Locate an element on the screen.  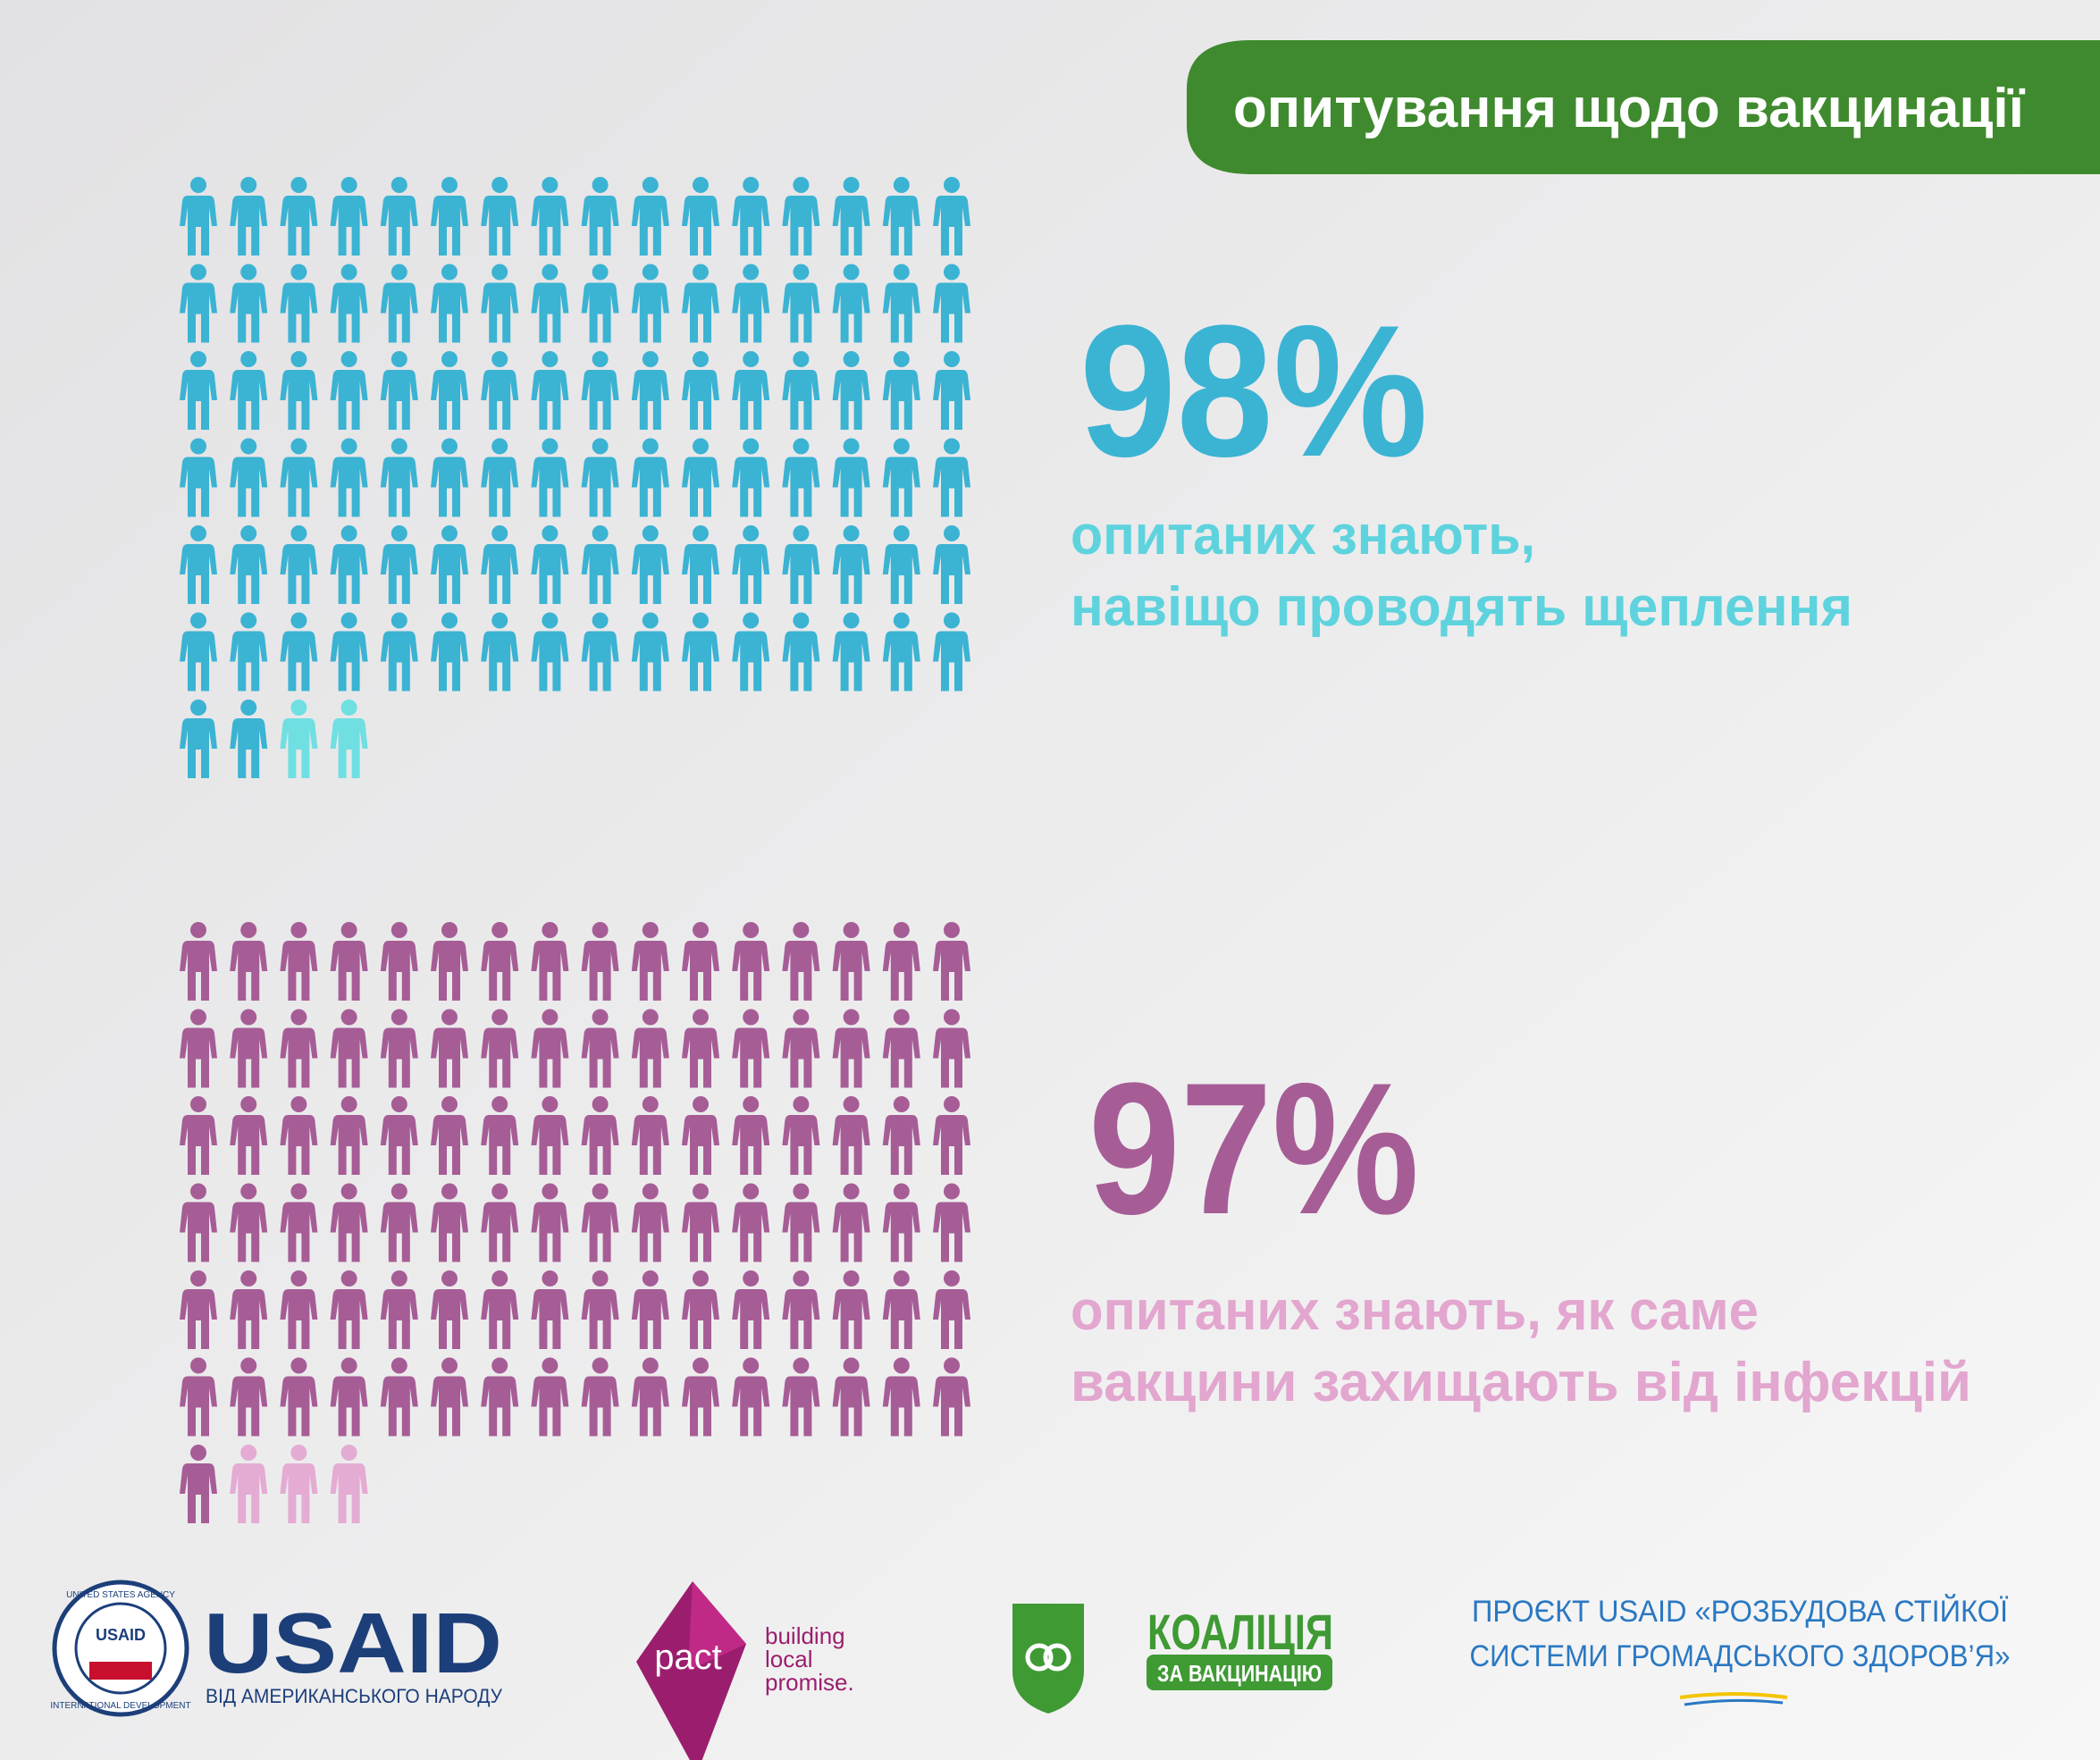
coalition-logo: КОАЛІЦІЯ ЗА ВАКЦИНАЦІЮ is located at coordinates (1172, 1659).